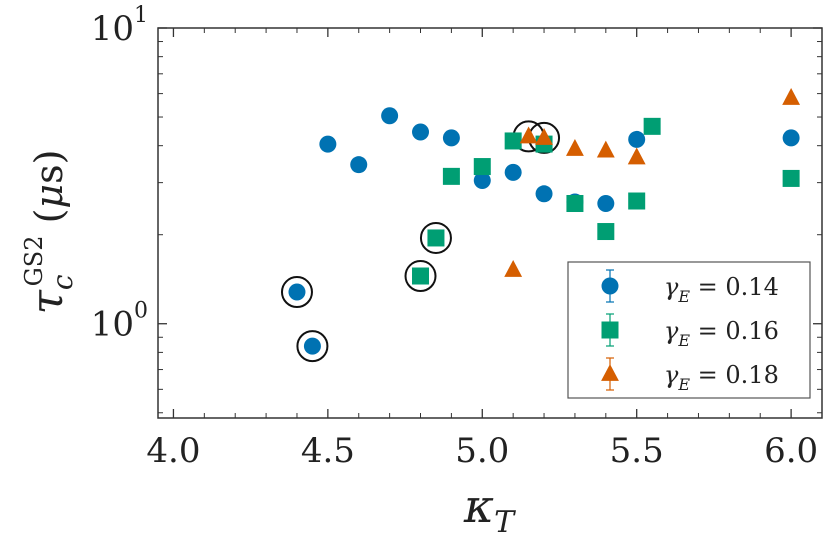 This screenshot has height=536, width=830. What do you see at coordinates (637, 451) in the screenshot?
I see `x-tick-label: 5.5` at bounding box center [637, 451].